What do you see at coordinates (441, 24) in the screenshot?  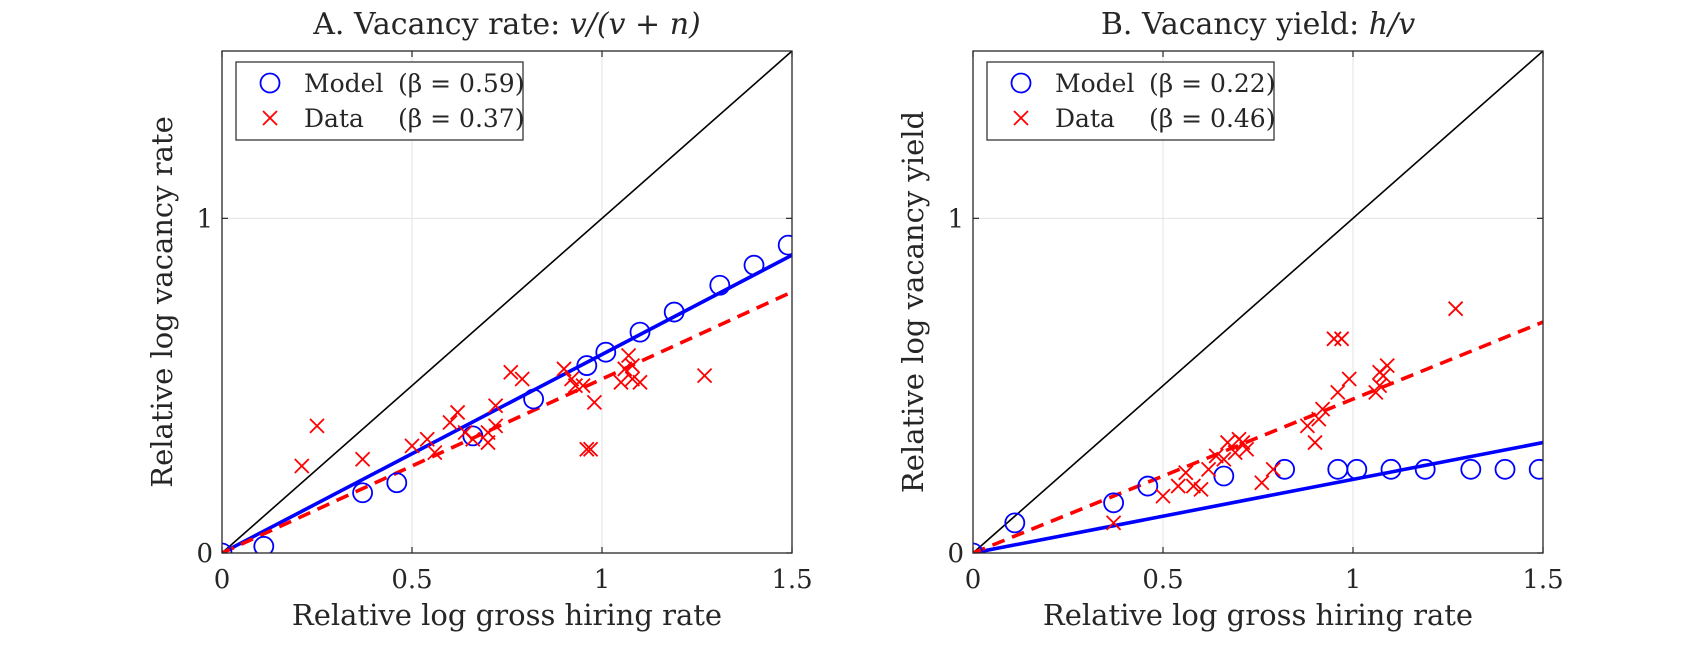 I see `panel-title-text: A. Vacancy rate:` at bounding box center [441, 24].